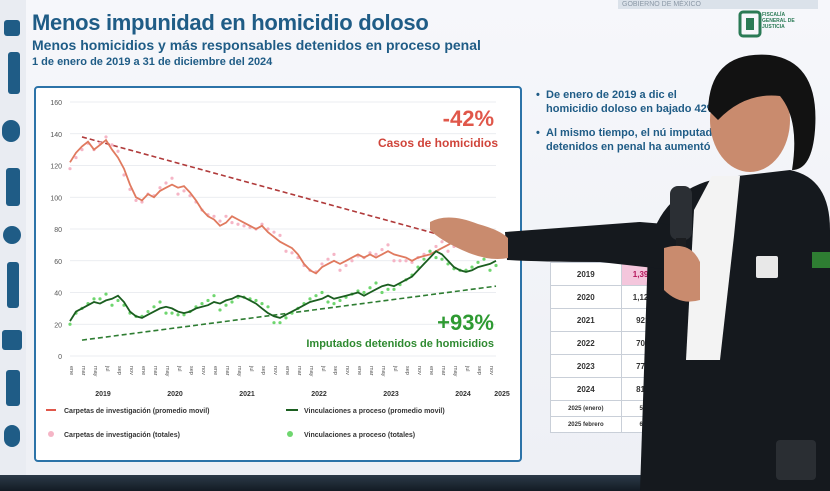  I want to click on homicides-percent-callout: -42%, so click(468, 118).